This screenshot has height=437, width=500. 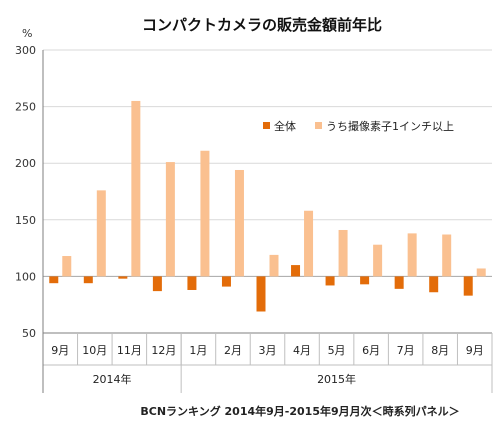 I want to click on x-tick-label: 4月, so click(x=302, y=350).